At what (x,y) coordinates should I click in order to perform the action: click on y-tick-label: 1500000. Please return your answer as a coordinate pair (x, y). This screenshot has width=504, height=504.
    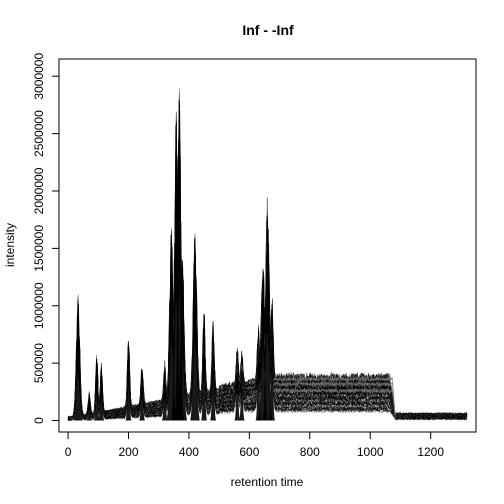
    Looking at the image, I should click on (39, 248).